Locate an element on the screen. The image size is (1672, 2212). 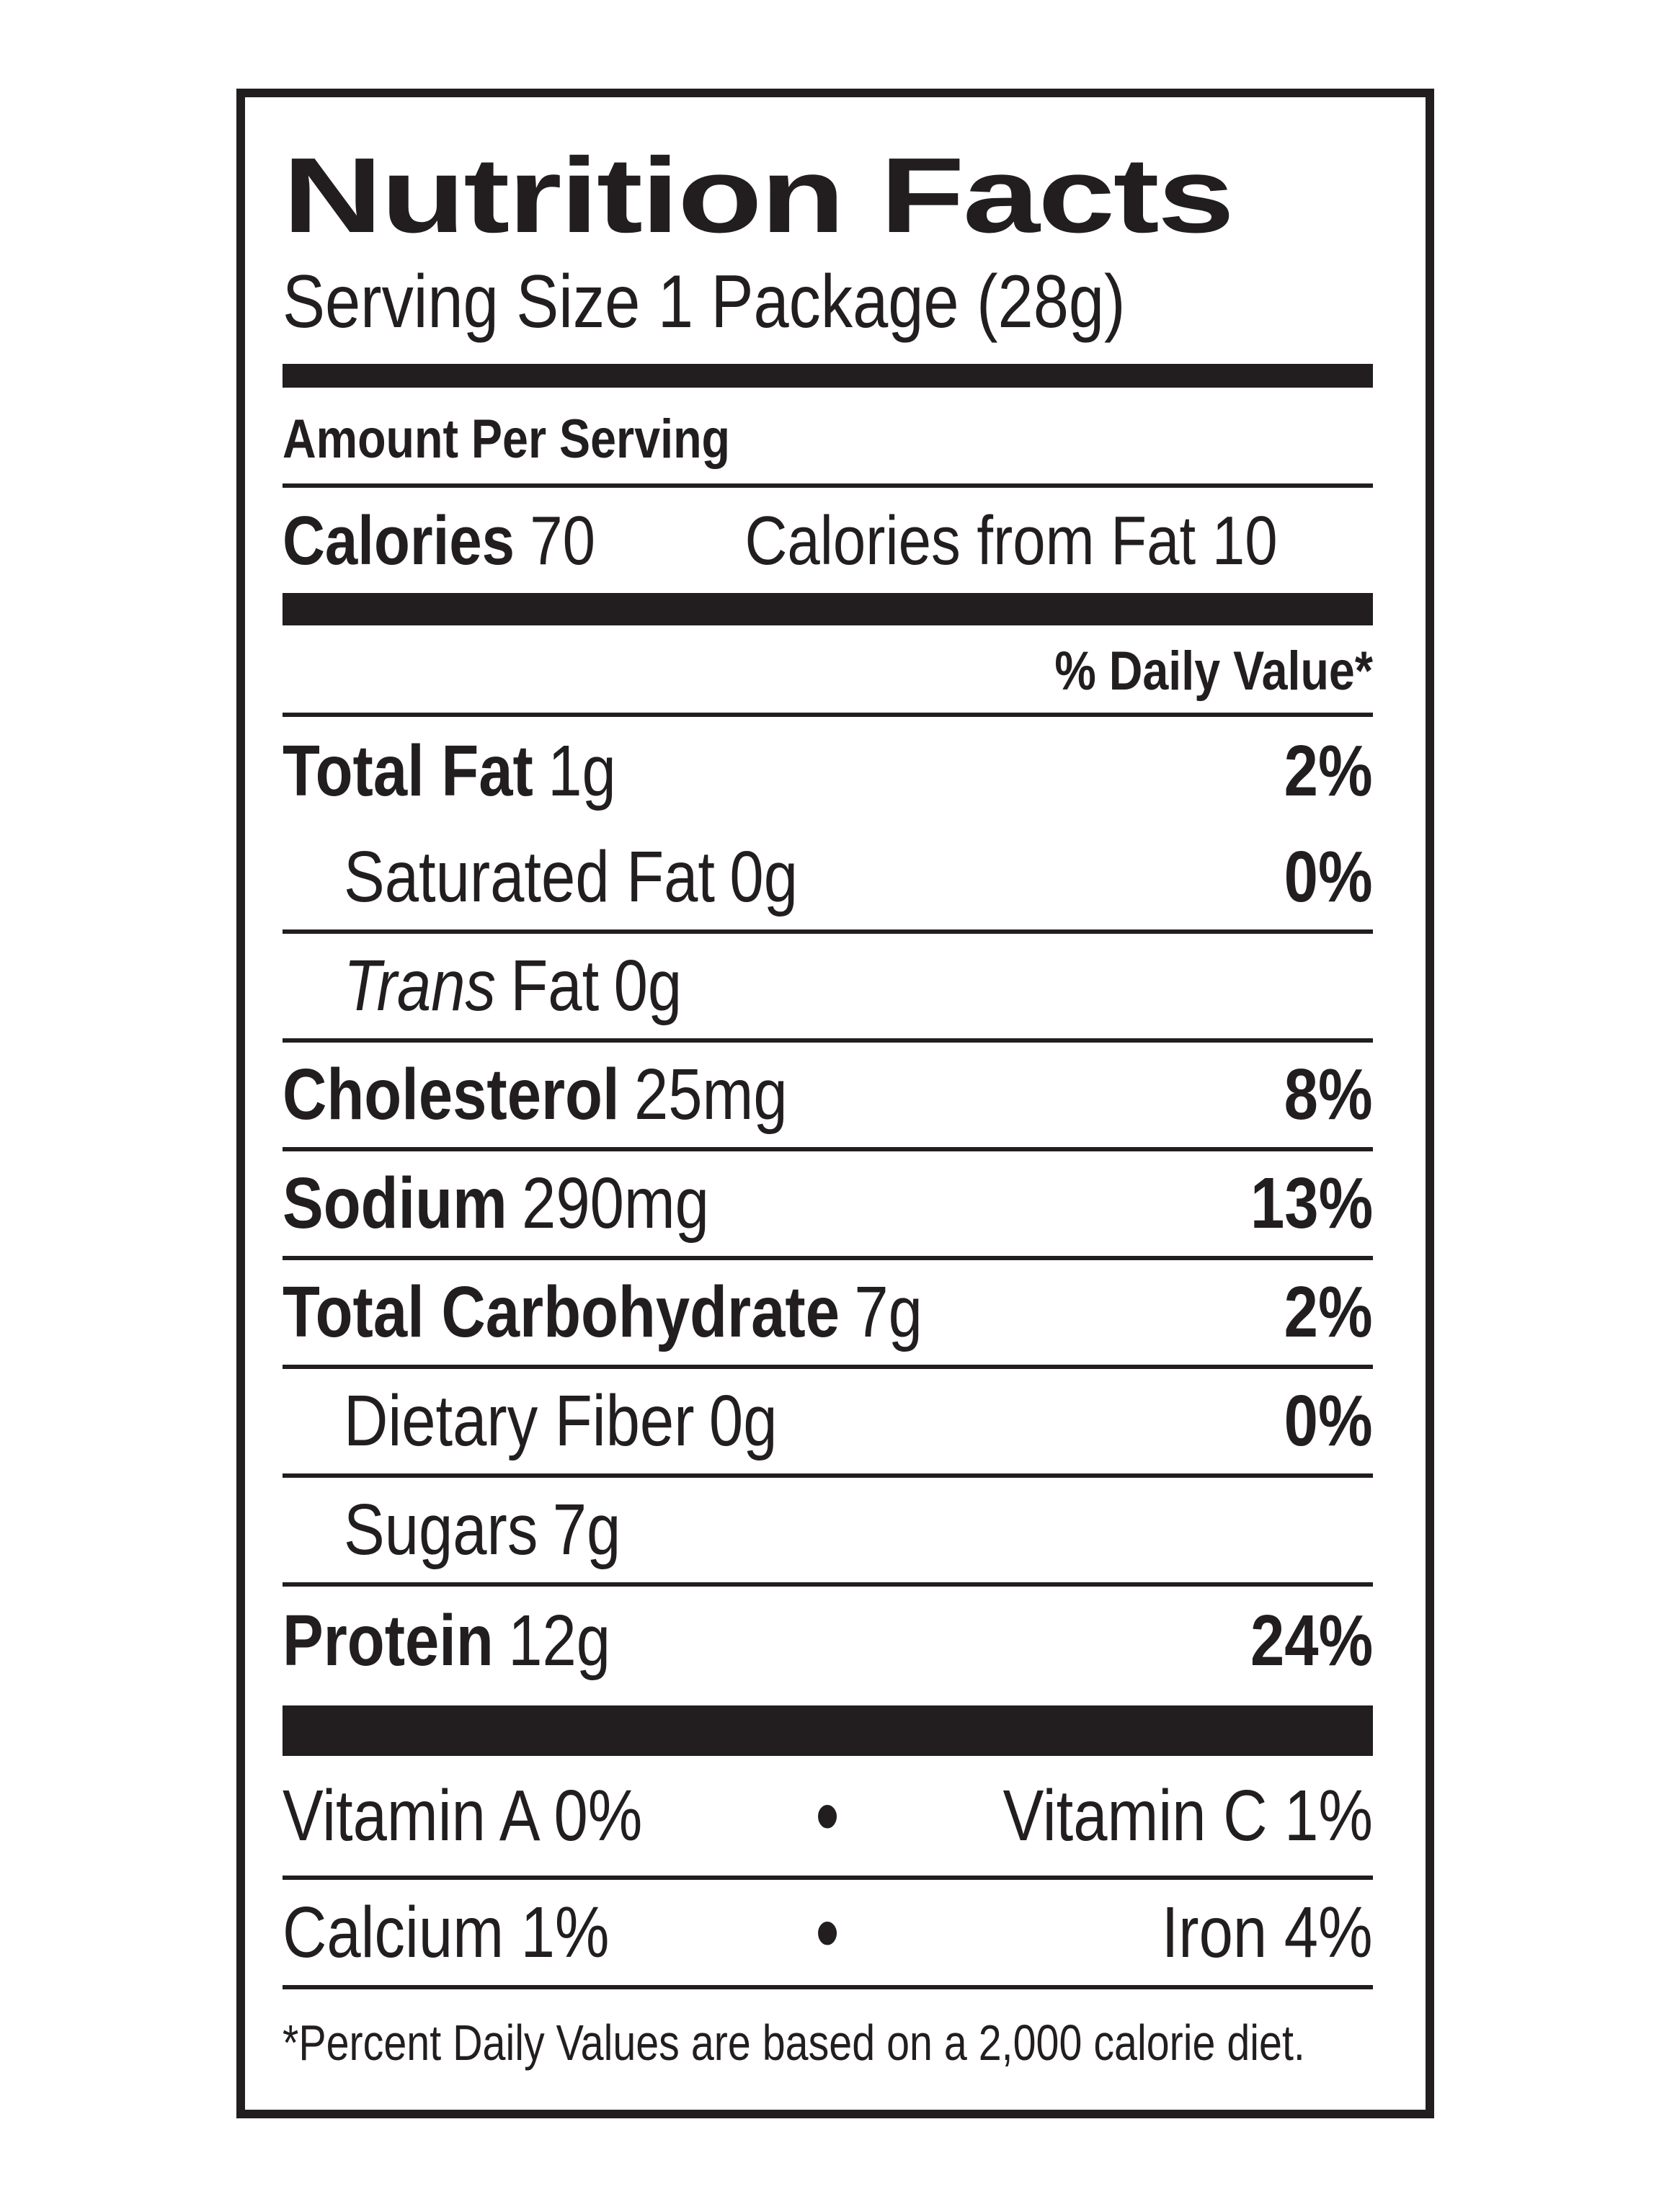
nutrient-label: Dietary Fiber is located at coordinates (519, 1421).